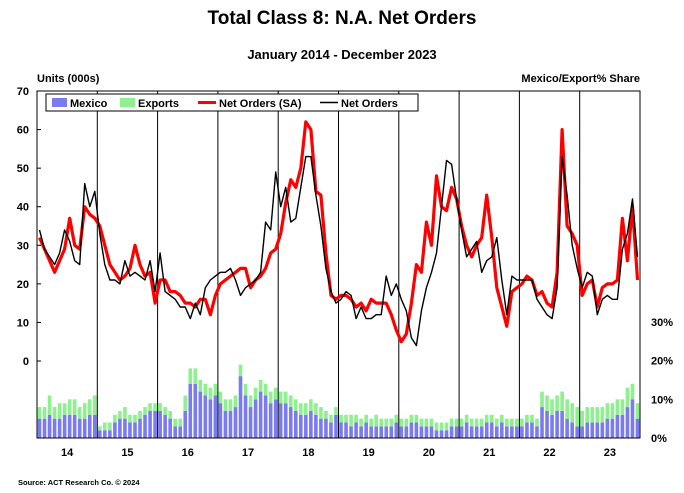  What do you see at coordinates (26, 362) in the screenshot?
I see `left-tick-label: 0` at bounding box center [26, 362].